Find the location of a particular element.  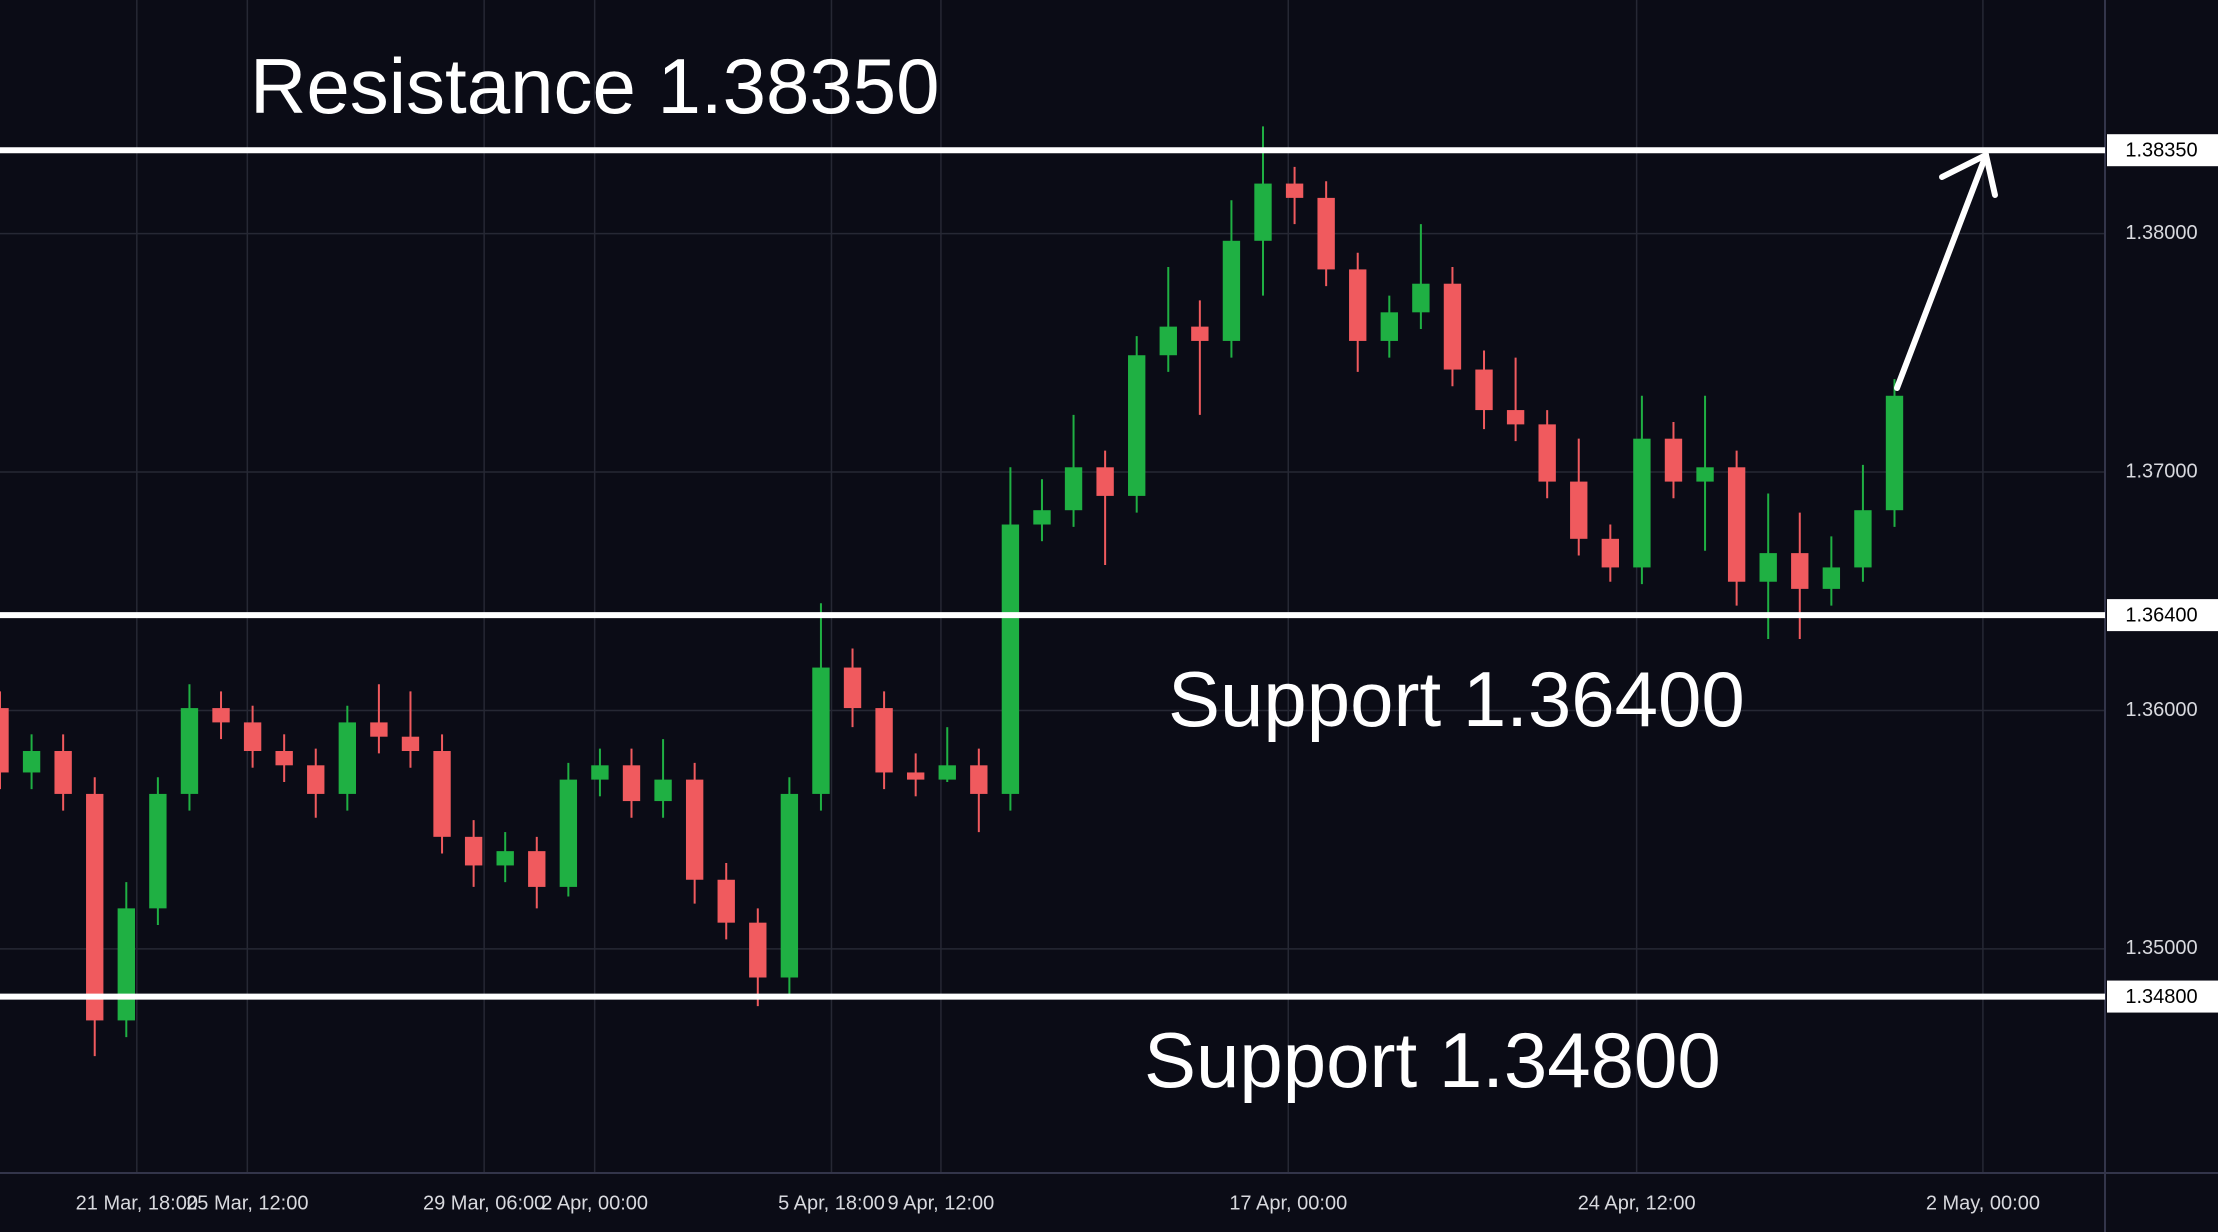

x-tick-label: 5 Apr, 18:00 is located at coordinates (831, 1203).